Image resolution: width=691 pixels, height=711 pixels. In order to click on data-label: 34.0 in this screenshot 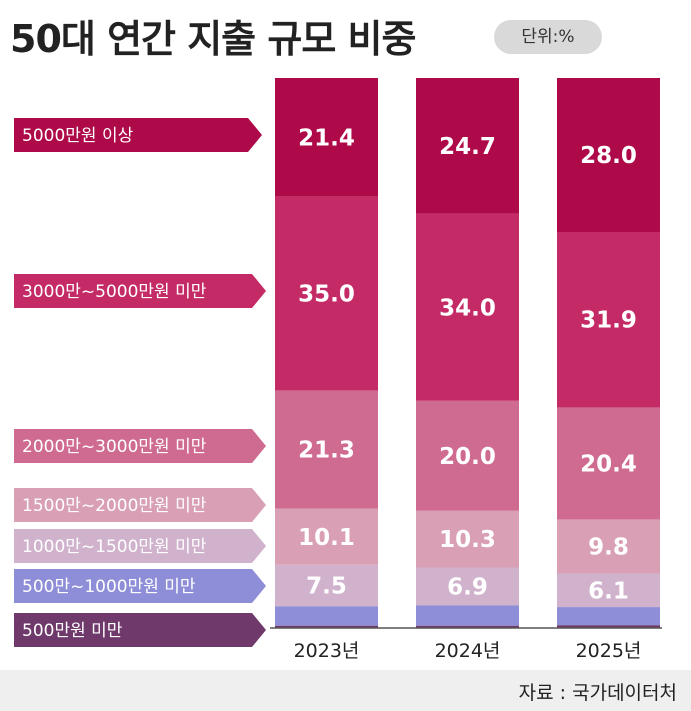, I will do `click(467, 308)`.